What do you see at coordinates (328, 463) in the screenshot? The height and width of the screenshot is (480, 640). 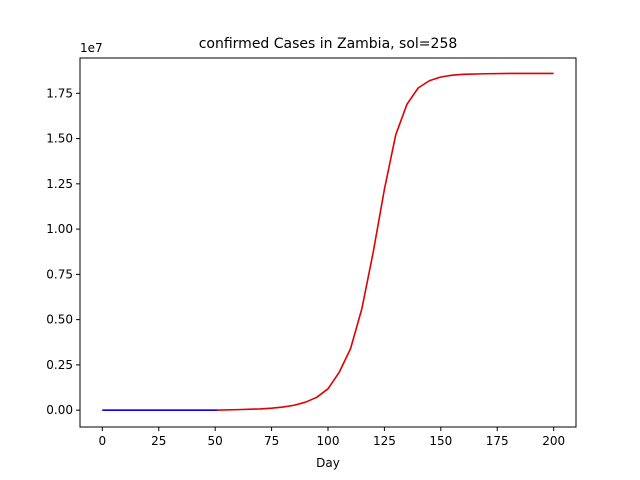 I see `x-axis-label: Day` at bounding box center [328, 463].